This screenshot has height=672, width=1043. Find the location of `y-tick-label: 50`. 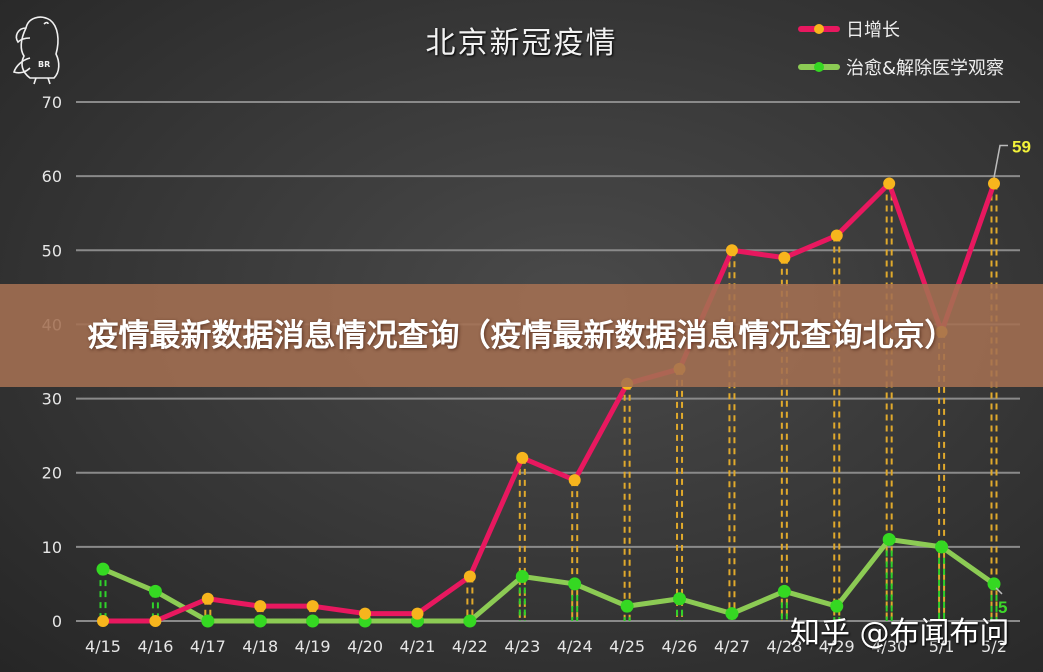

y-tick-label: 50 is located at coordinates (52, 250).